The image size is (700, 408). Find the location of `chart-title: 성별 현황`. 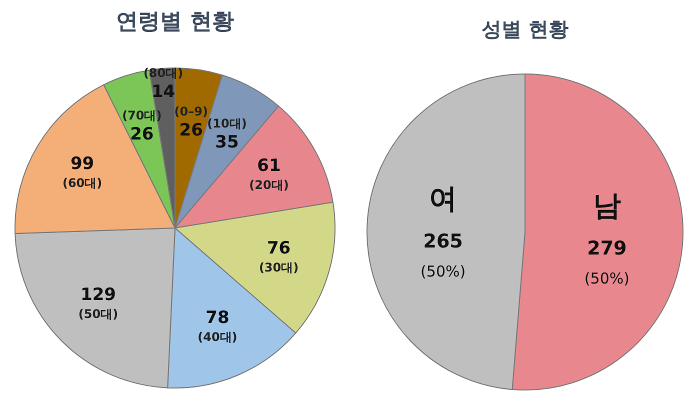

chart-title: 성별 현황 is located at coordinates (525, 29).